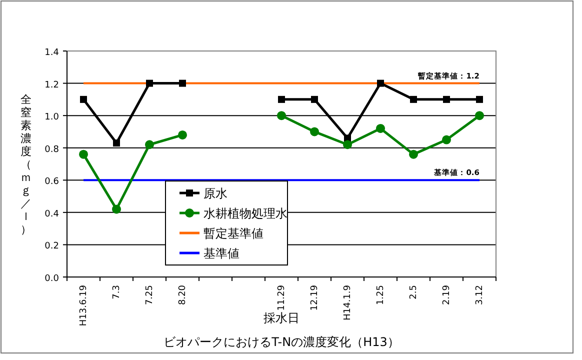  What do you see at coordinates (83, 305) in the screenshot?
I see `x-tick-label: H13.6.19` at bounding box center [83, 305].